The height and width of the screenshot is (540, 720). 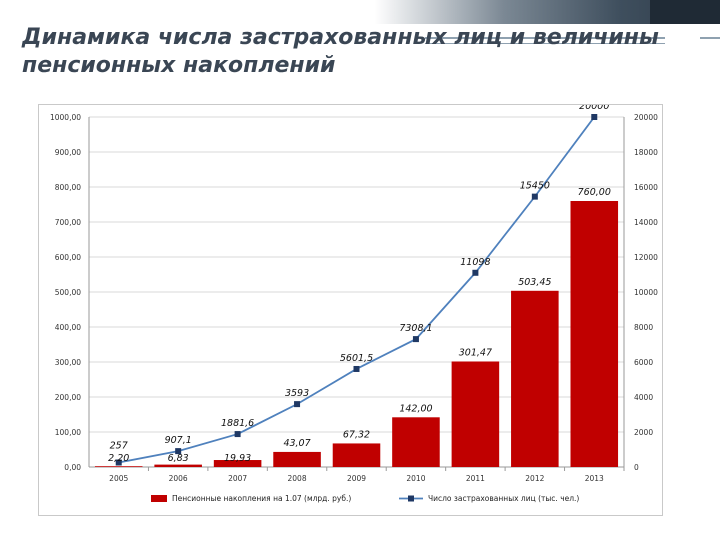 I want to click on bar-2013, so click(x=594, y=334).